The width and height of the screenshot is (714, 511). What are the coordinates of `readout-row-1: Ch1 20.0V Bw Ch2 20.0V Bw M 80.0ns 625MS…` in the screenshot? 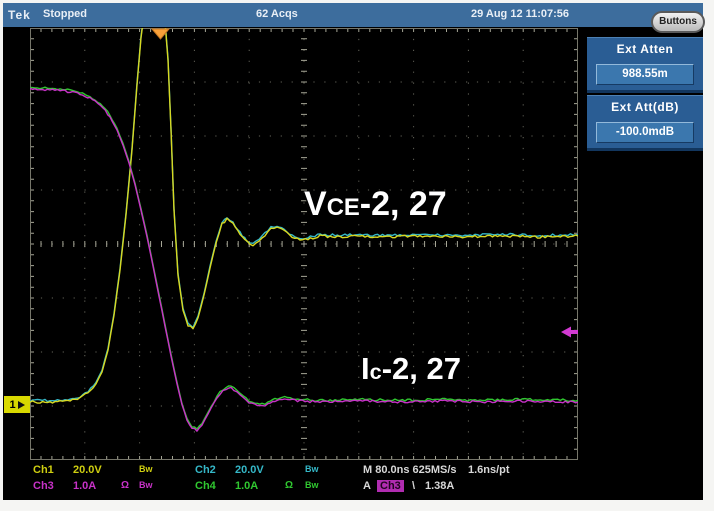 It's located at (353, 471).